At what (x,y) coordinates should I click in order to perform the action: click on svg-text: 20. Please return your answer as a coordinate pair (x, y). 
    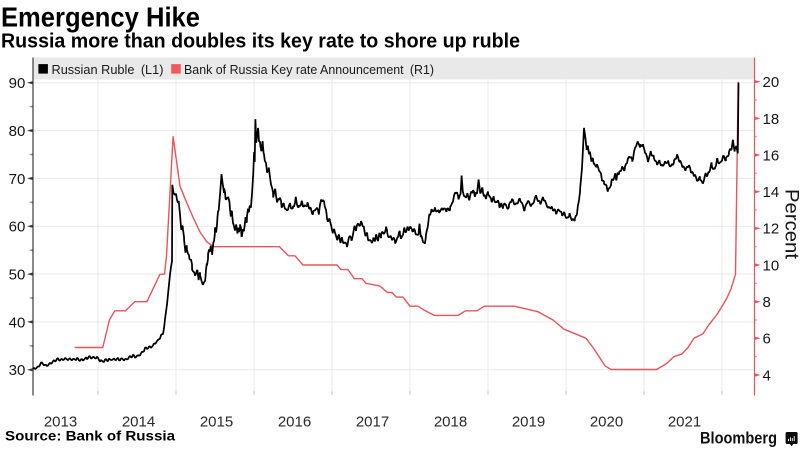
    Looking at the image, I should click on (771, 82).